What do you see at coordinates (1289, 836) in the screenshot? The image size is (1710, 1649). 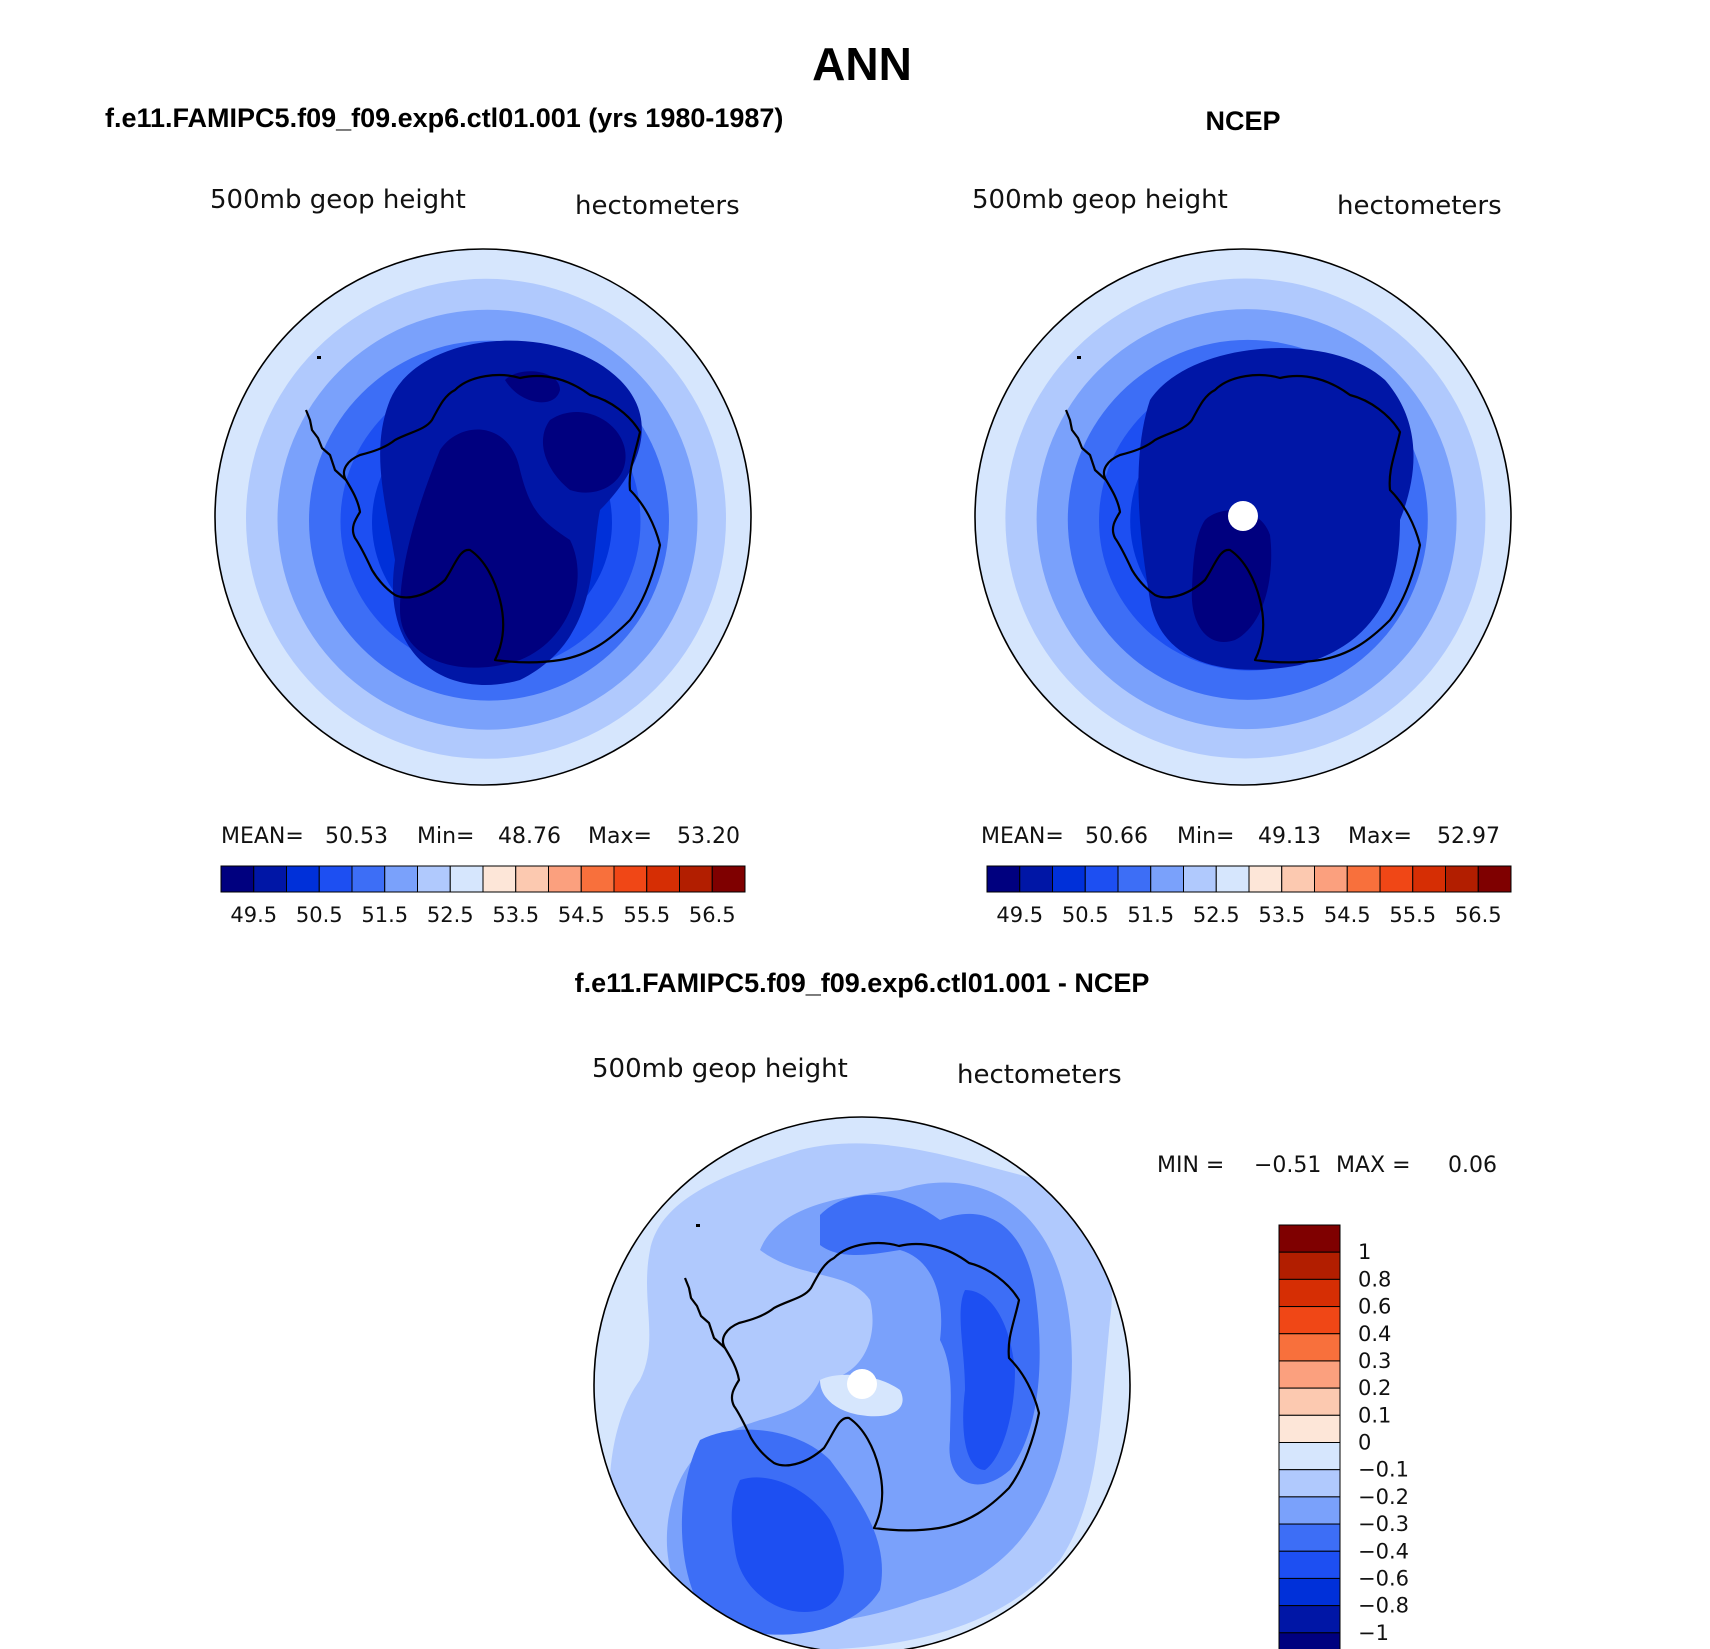 I see `obs-min-value: 49.13` at bounding box center [1289, 836].